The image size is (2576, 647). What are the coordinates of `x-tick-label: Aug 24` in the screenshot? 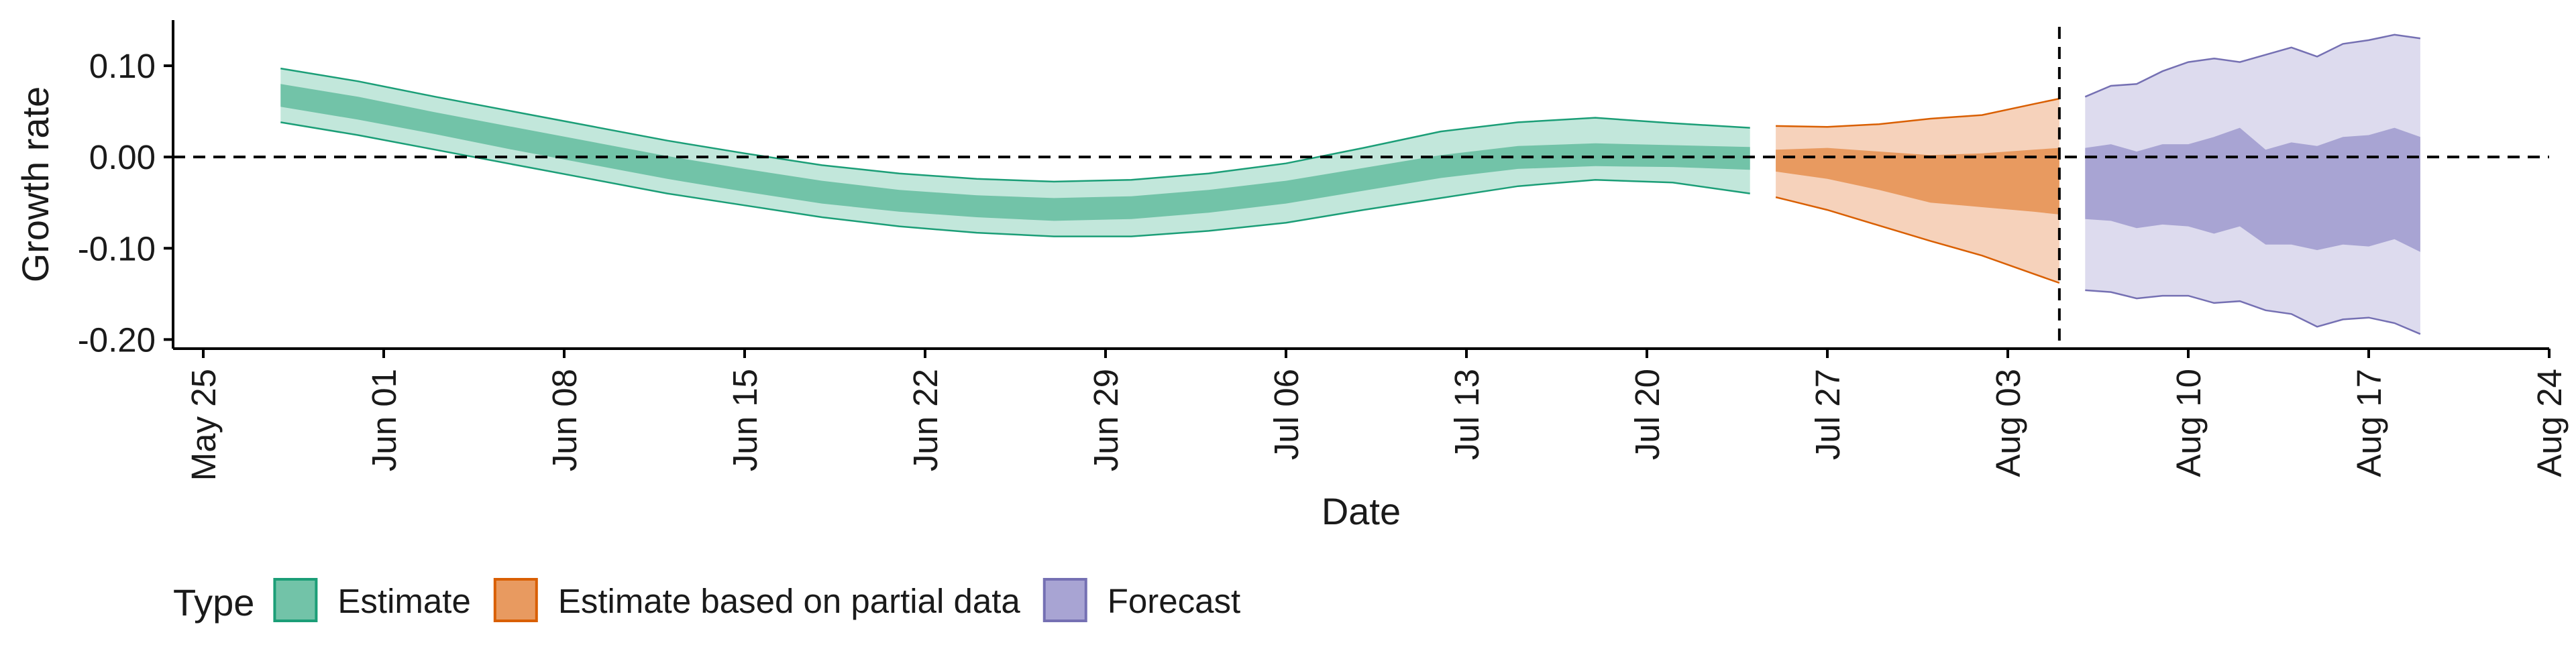 It's located at (2549, 423).